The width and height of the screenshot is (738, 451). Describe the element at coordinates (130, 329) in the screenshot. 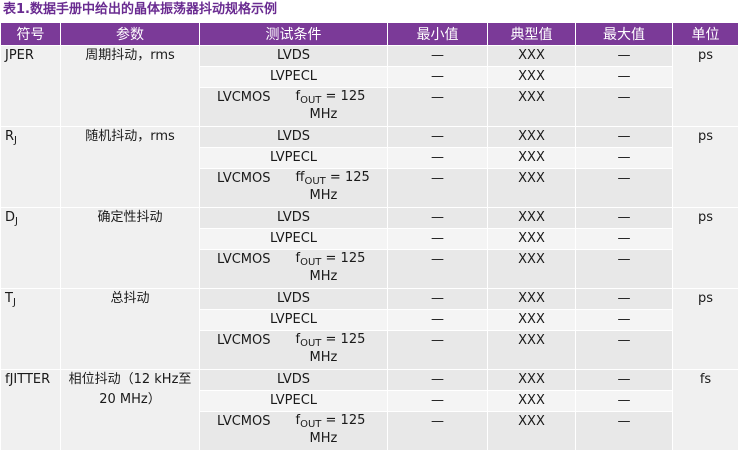

I see `parameter-cell: 总抖动` at that location.